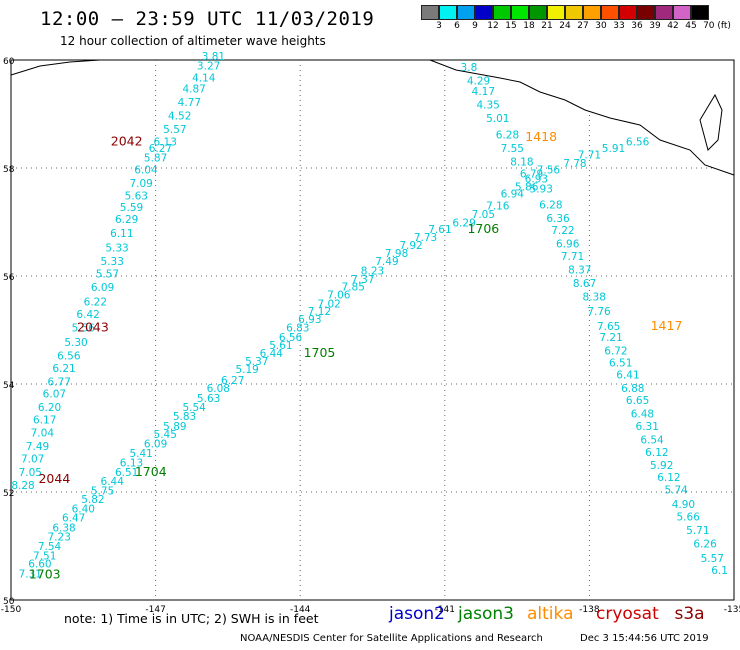  I want to click on scale-label: 30, so click(601, 26).